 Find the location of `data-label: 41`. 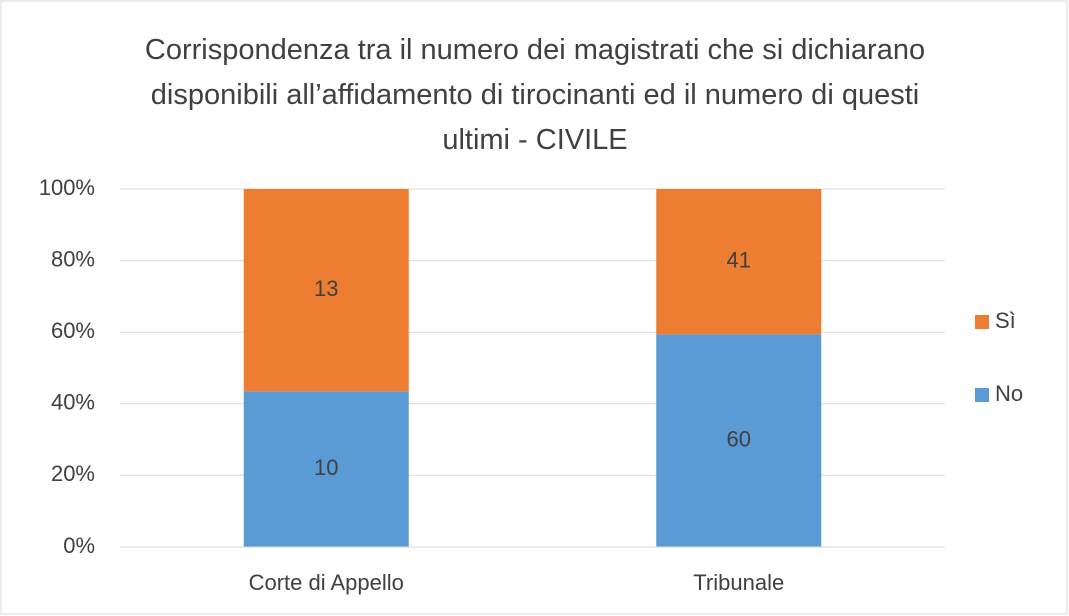

data-label: 41 is located at coordinates (739, 259).